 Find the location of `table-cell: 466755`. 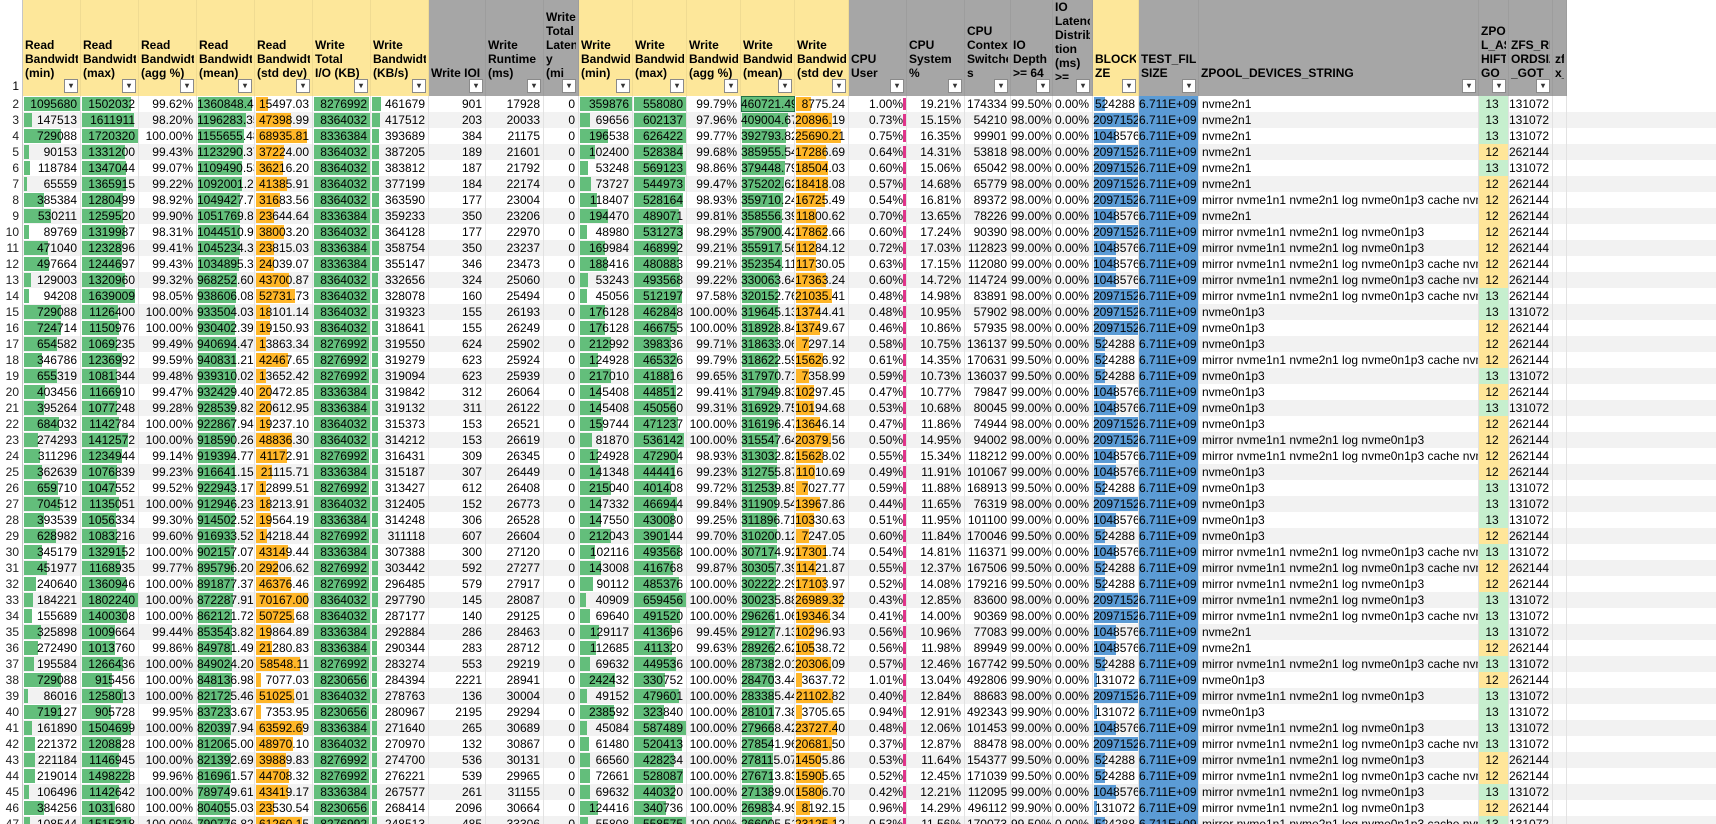

table-cell: 466755 is located at coordinates (660, 328).